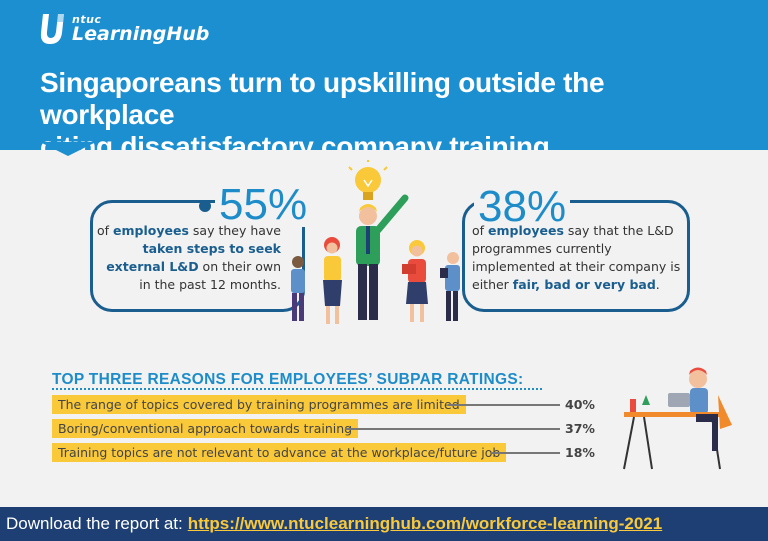 Image resolution: width=768 pixels, height=541 pixels. What do you see at coordinates (633, 405) in the screenshot?
I see `mug-icon` at bounding box center [633, 405].